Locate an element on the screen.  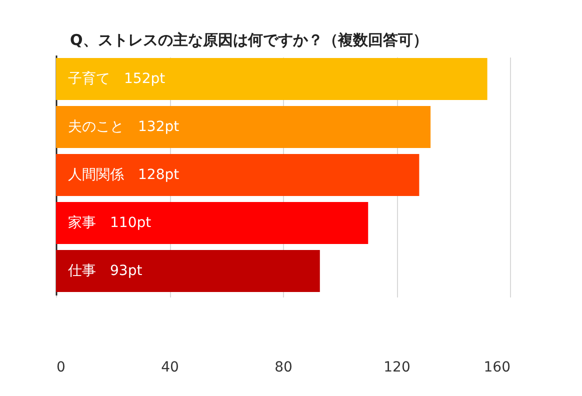
x-tick-label: 40 is located at coordinates (170, 368).